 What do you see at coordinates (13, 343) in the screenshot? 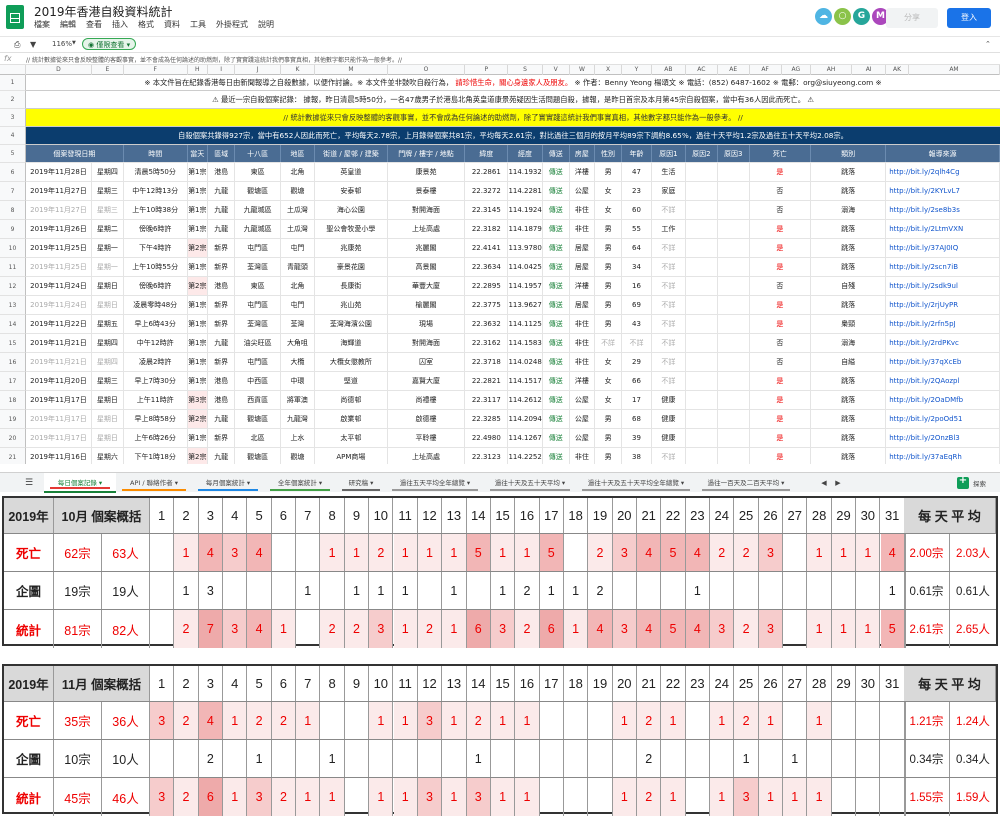
I see `row-number: 15` at bounding box center [13, 343].